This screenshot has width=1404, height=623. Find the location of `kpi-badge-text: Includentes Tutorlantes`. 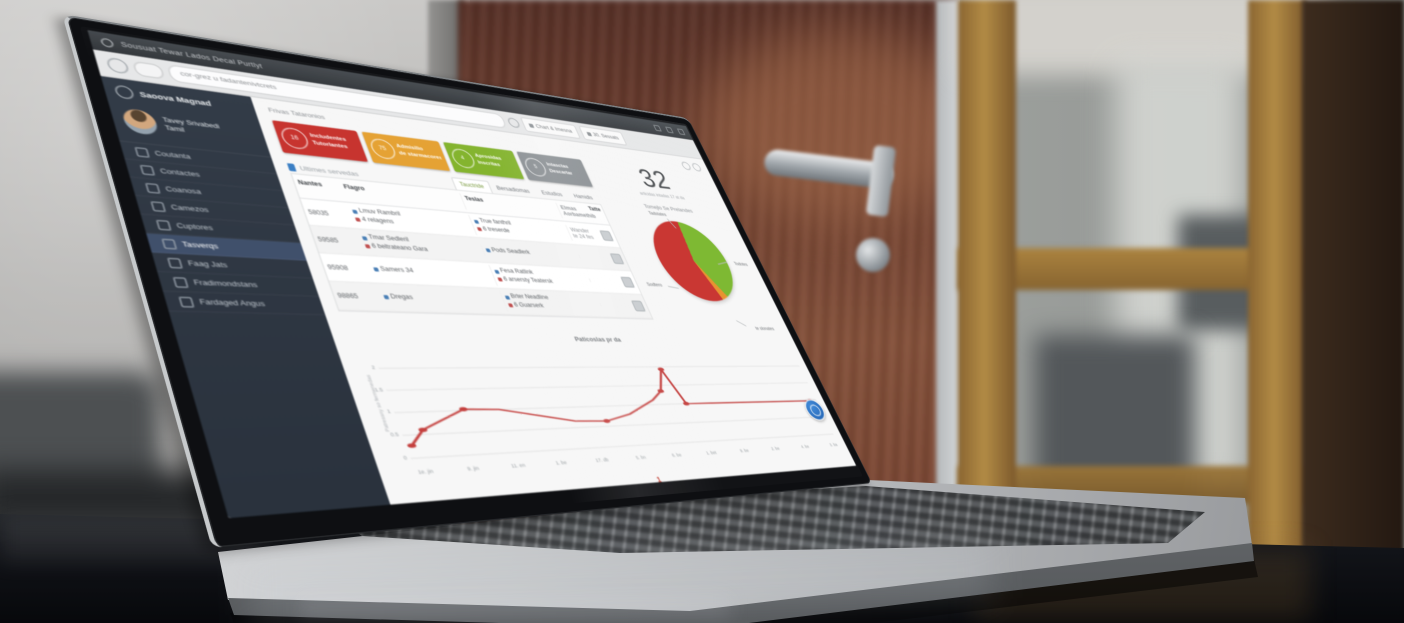

kpi-badge-text: Includentes Tutorlantes is located at coordinates (329, 142).